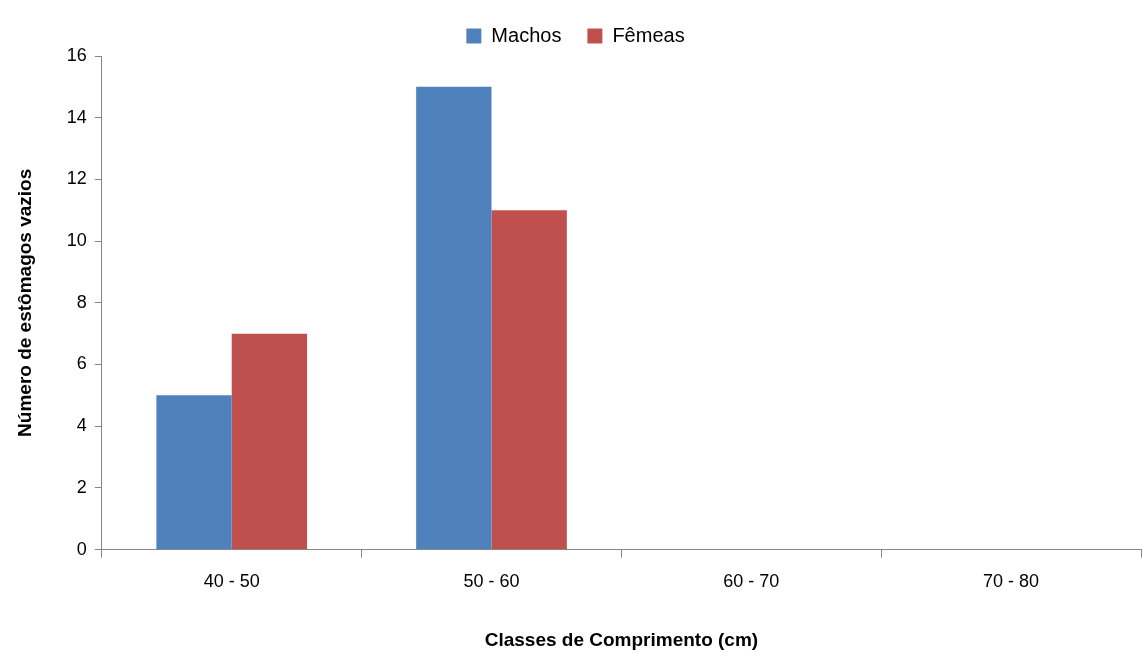 This screenshot has height=664, width=1143. I want to click on y-tick-label: 12, so click(76, 178).